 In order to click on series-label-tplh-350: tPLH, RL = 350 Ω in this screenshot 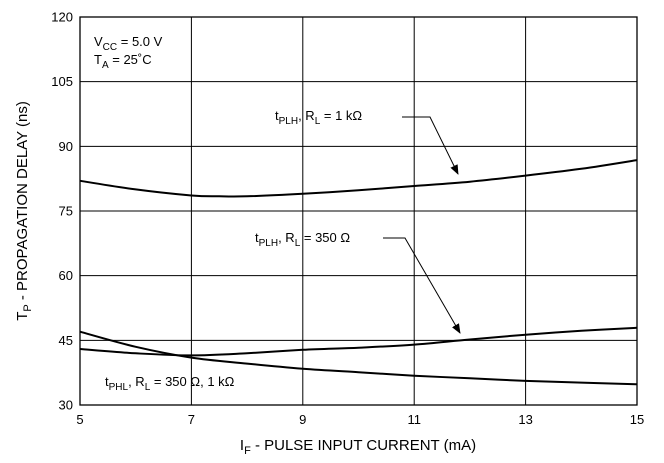, I will do `click(302, 239)`.